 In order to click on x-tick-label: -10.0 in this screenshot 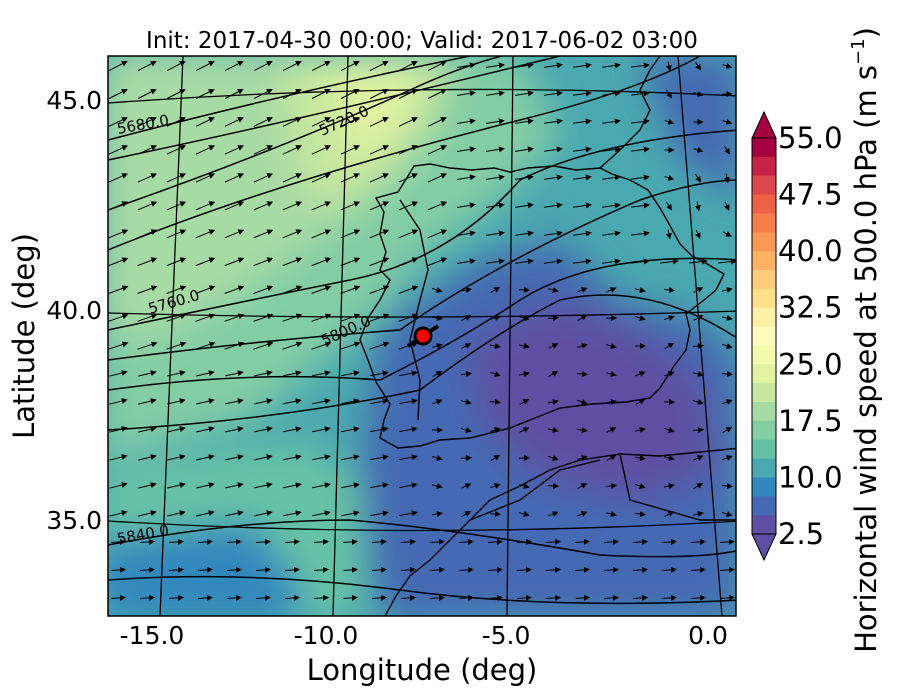, I will do `click(326, 635)`.